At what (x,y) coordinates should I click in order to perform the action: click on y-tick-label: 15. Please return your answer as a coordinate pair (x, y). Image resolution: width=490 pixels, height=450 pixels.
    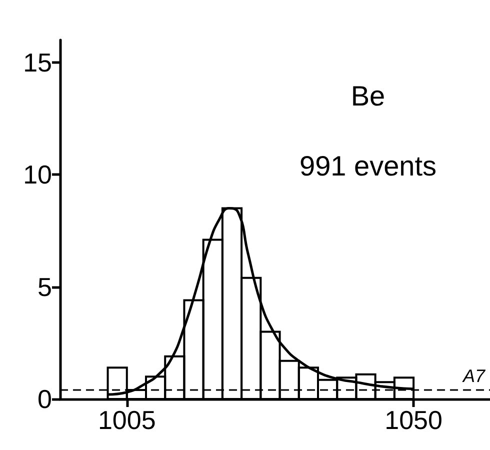
    Looking at the image, I should click on (37, 62).